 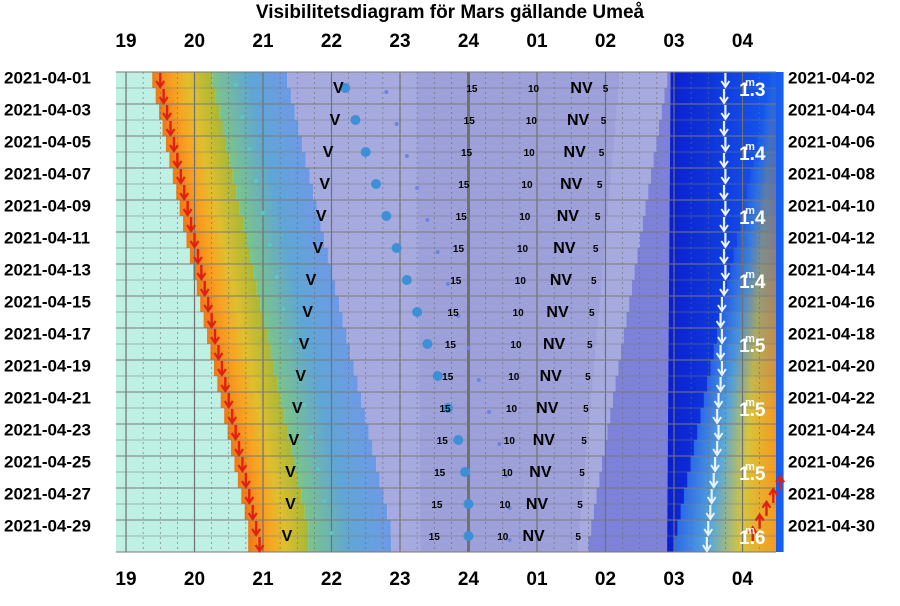 I want to click on left-date-label: 2021-04-03, so click(x=47, y=109).